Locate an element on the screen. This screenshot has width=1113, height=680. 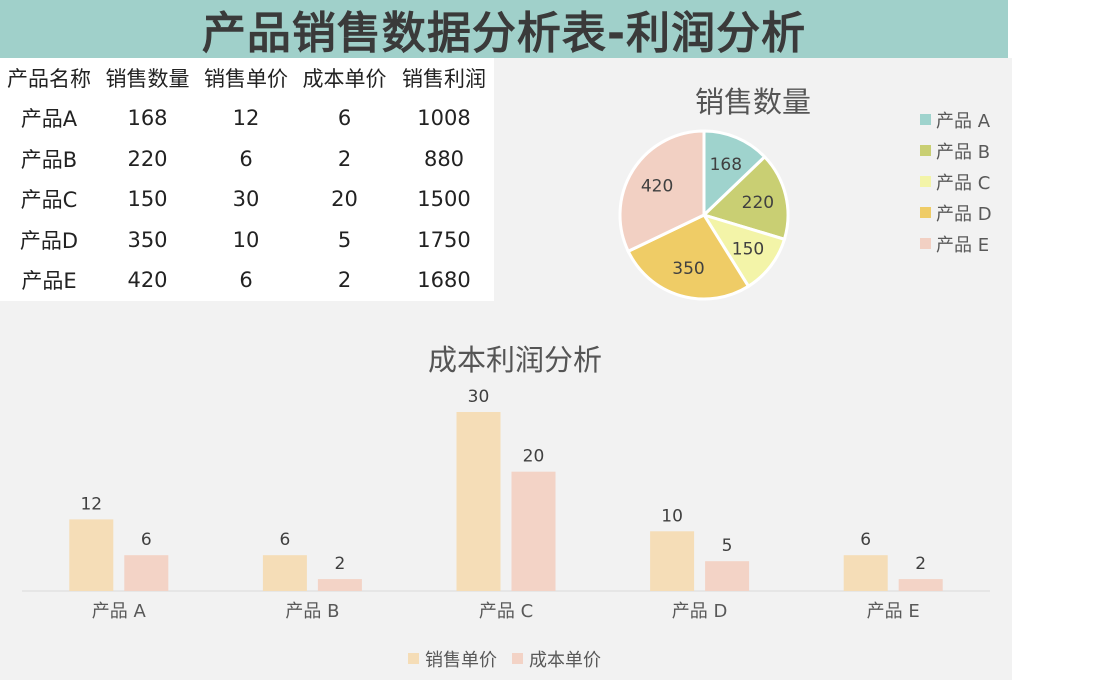
pie-data-label: 220 is located at coordinates (758, 203).